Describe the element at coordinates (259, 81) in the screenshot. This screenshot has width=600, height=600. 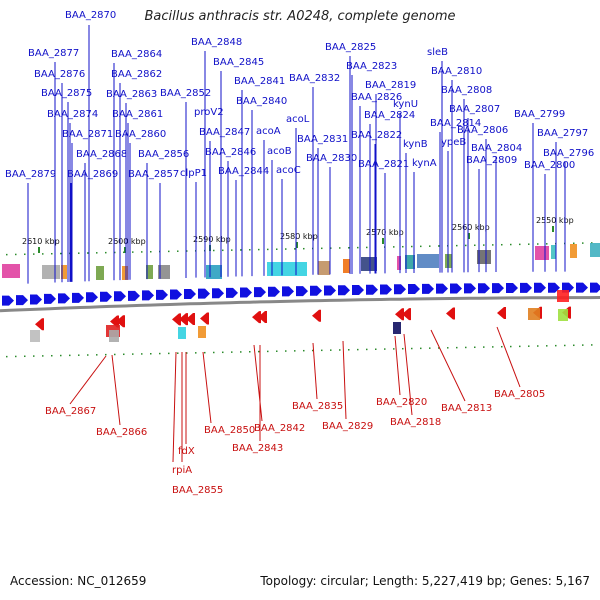
I see `forward-gene-label: BAA_2841` at that location.